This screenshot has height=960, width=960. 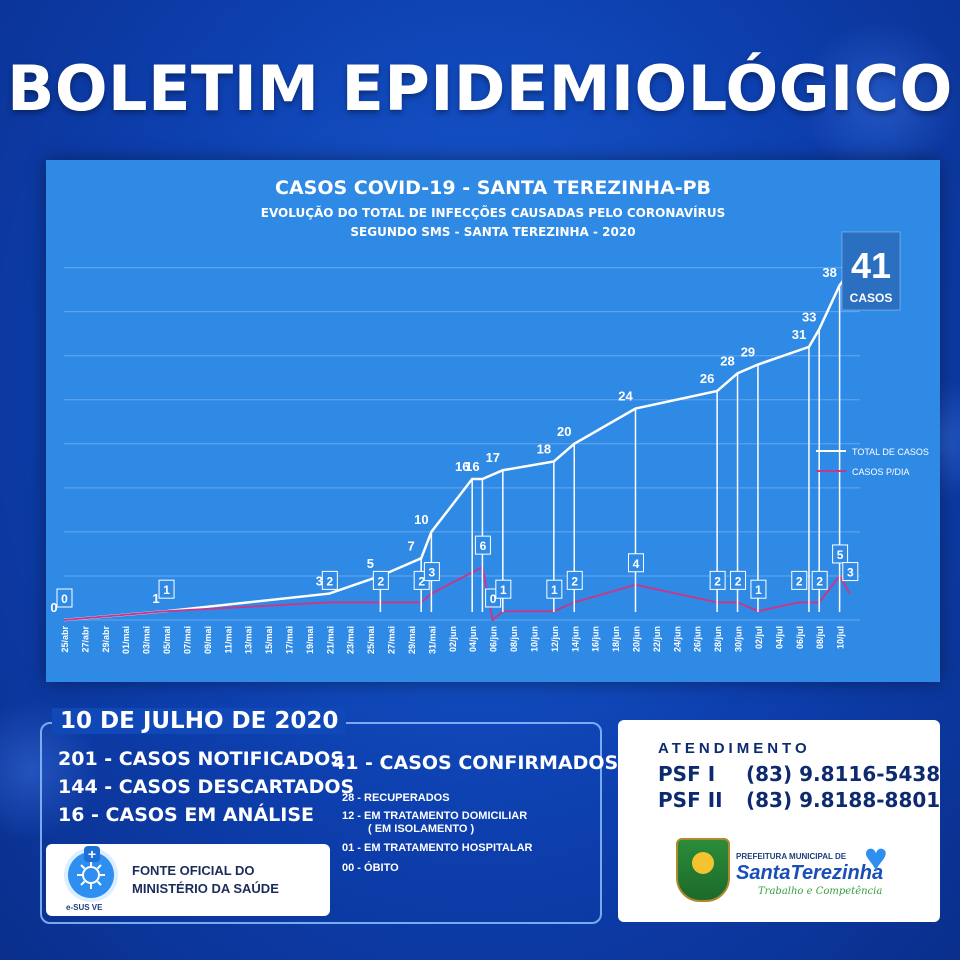 I want to click on x-tick-label: 25/mai, so click(x=371, y=640).